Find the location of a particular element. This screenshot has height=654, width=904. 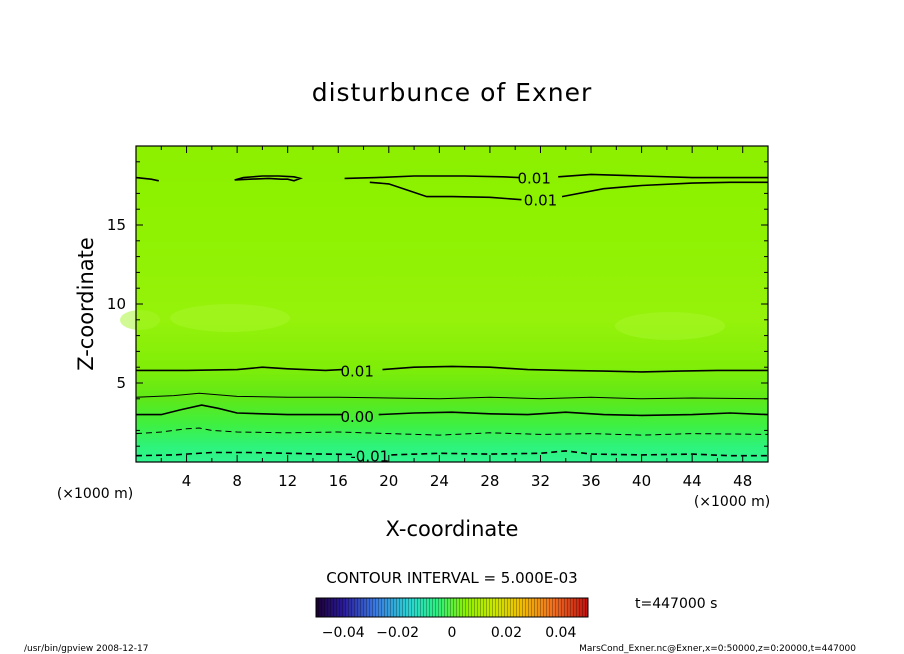

colorbar-tick-label: 0 is located at coordinates (452, 633).